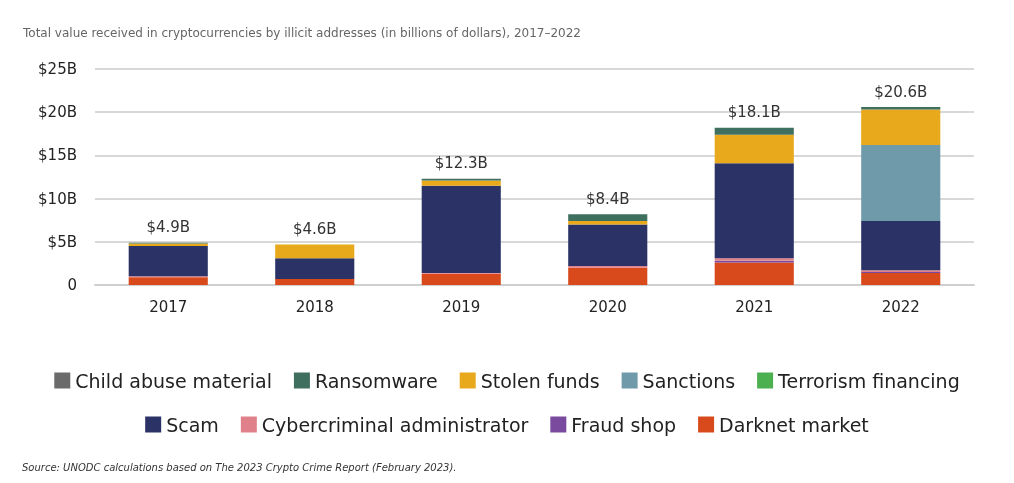  Describe the element at coordinates (540, 380) in the screenshot. I see `legend-label: Stolen funds` at that location.